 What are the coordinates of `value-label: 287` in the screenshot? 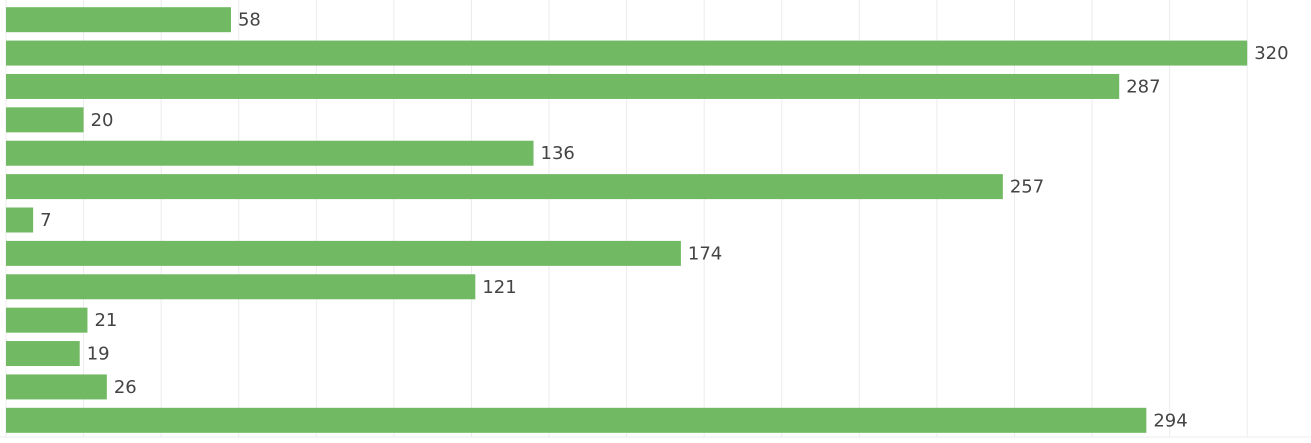 It's located at (1143, 86).